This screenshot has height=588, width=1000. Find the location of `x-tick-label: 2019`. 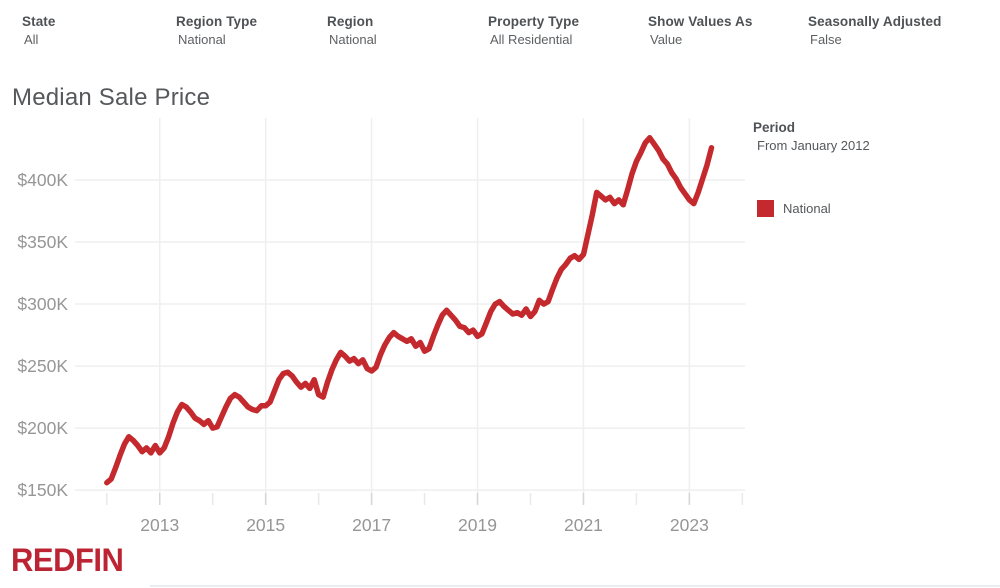

x-tick-label: 2019 is located at coordinates (477, 525).